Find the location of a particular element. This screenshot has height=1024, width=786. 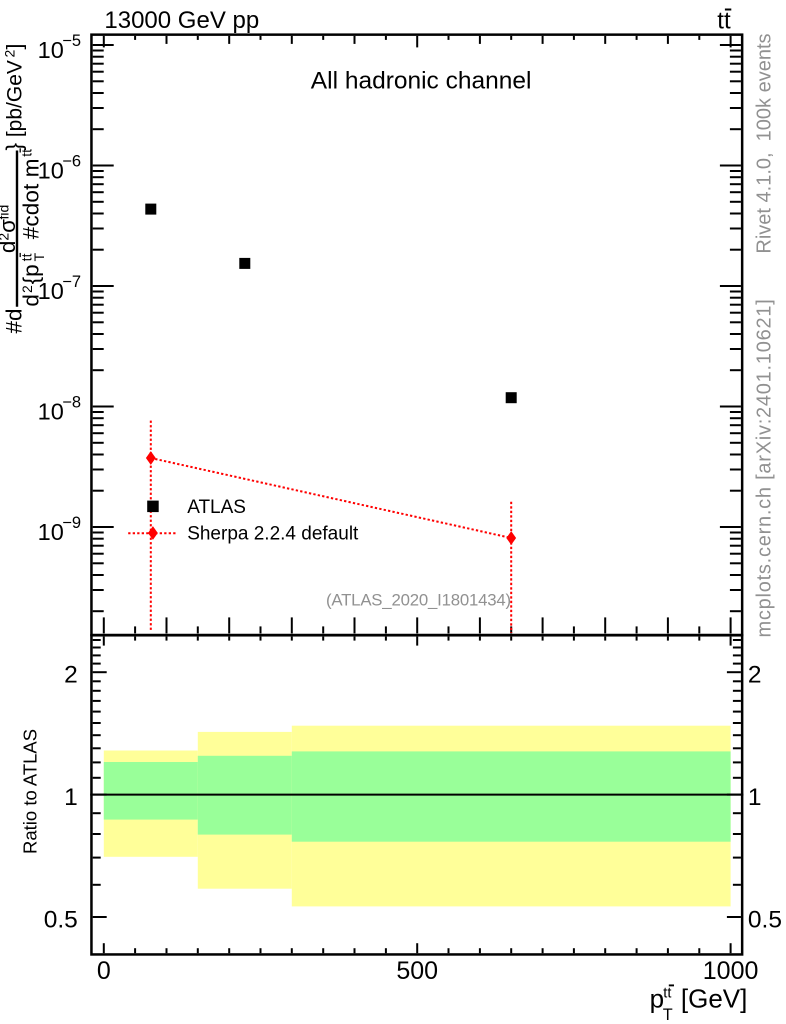

svg-text: Ratio to ATLAS is located at coordinates (29, 791).